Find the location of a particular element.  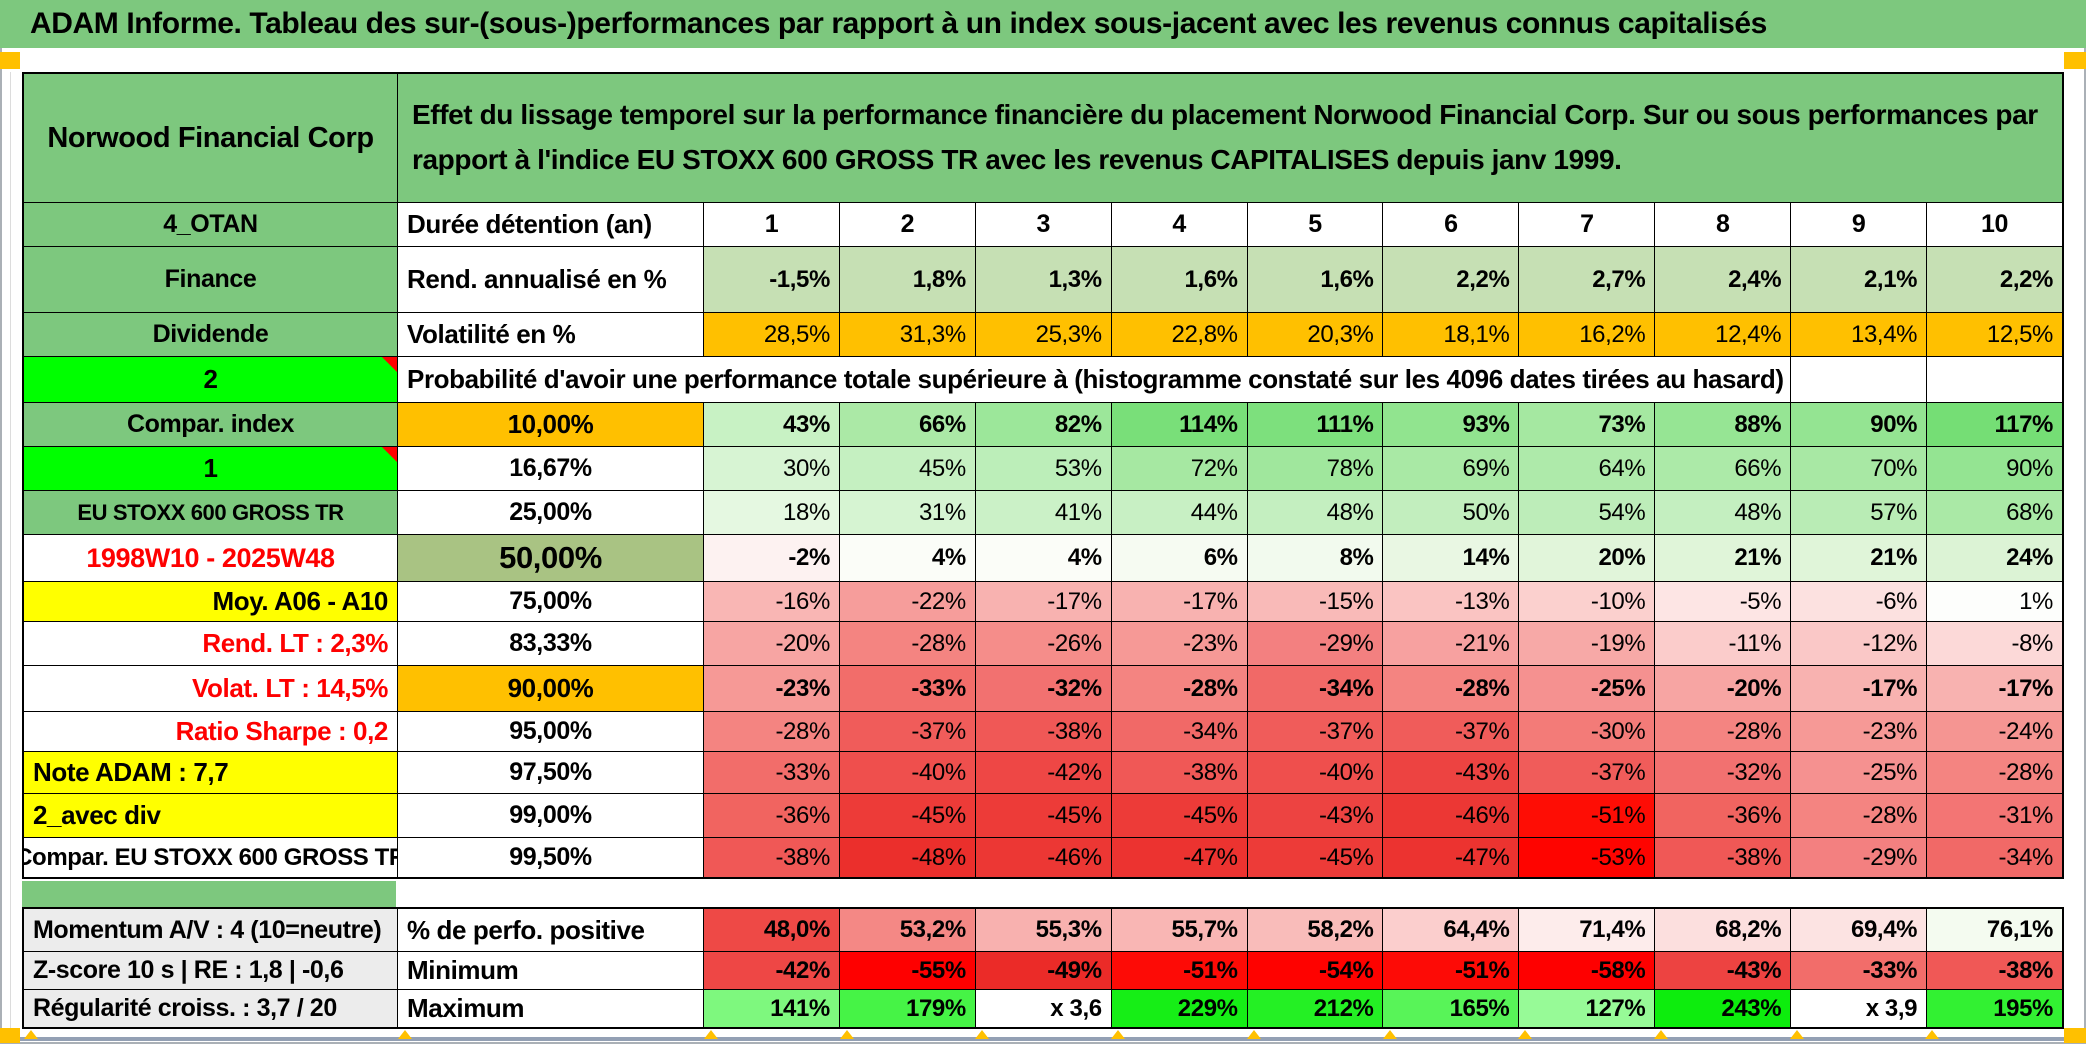

data-cell-p995-y7: -53% is located at coordinates (1587, 857).